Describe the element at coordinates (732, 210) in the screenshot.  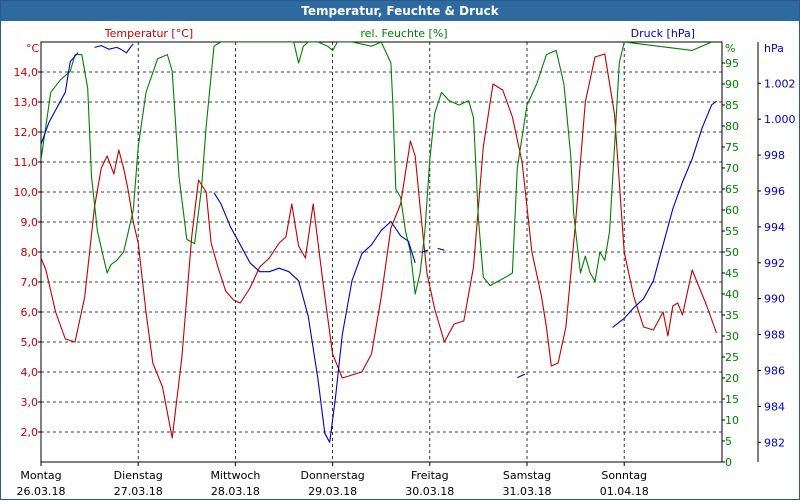
I see `humidity-tick-label: 60` at that location.